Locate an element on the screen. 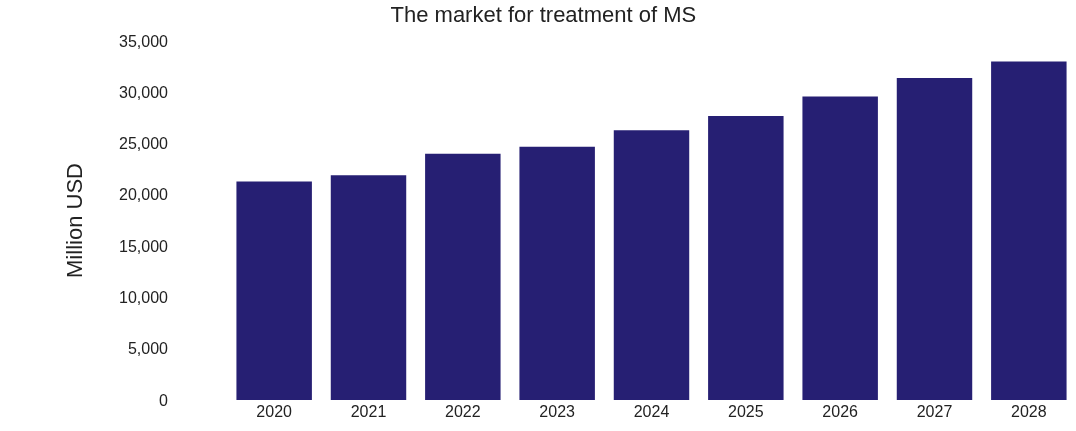  x-tick-label: 2028 is located at coordinates (1029, 411).